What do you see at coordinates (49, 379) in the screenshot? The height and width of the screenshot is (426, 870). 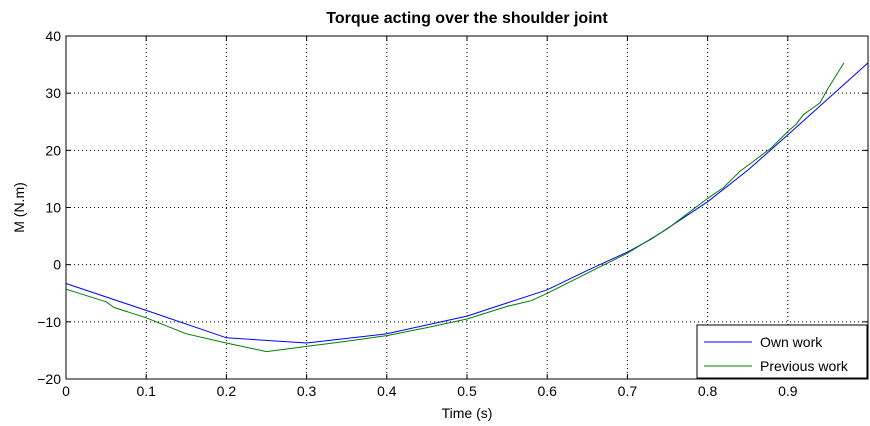 I see `y-tick-label: −20` at bounding box center [49, 379].